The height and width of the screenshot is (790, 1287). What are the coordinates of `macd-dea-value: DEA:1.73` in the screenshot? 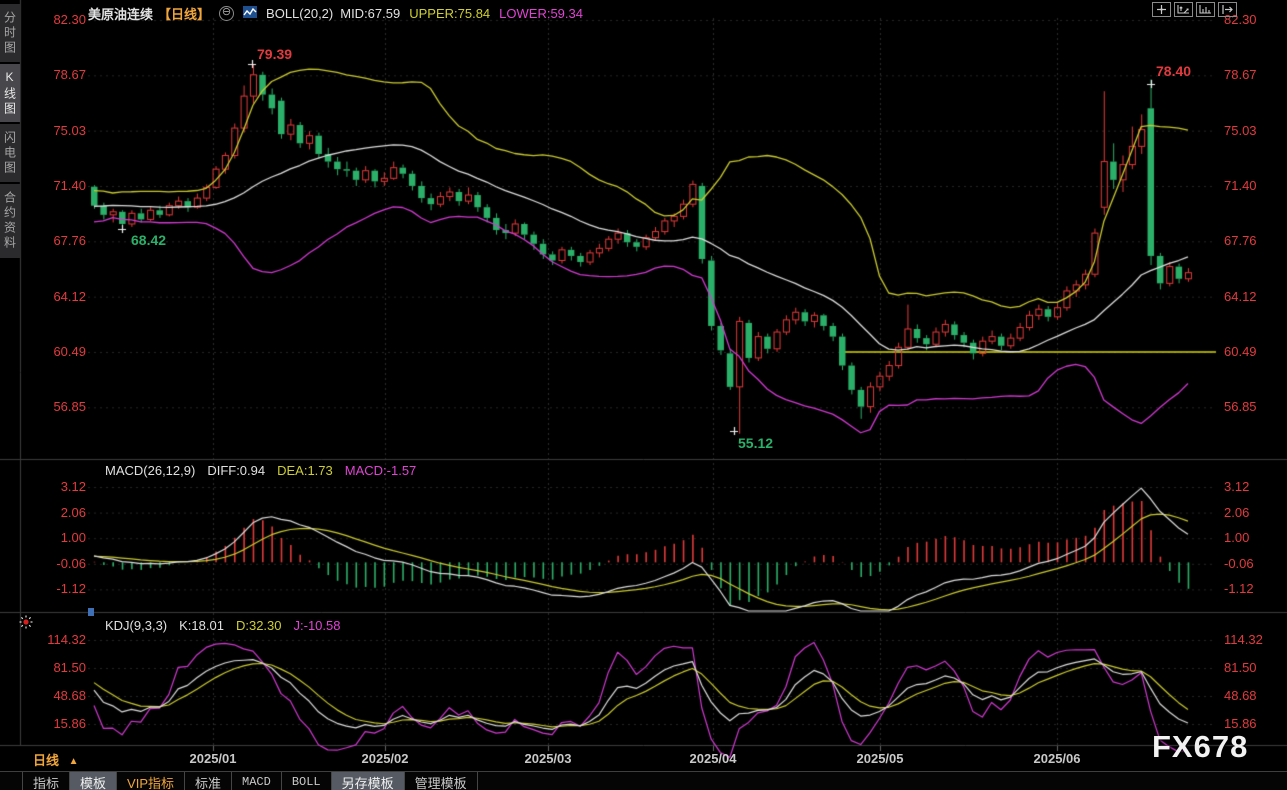 It's located at (305, 470).